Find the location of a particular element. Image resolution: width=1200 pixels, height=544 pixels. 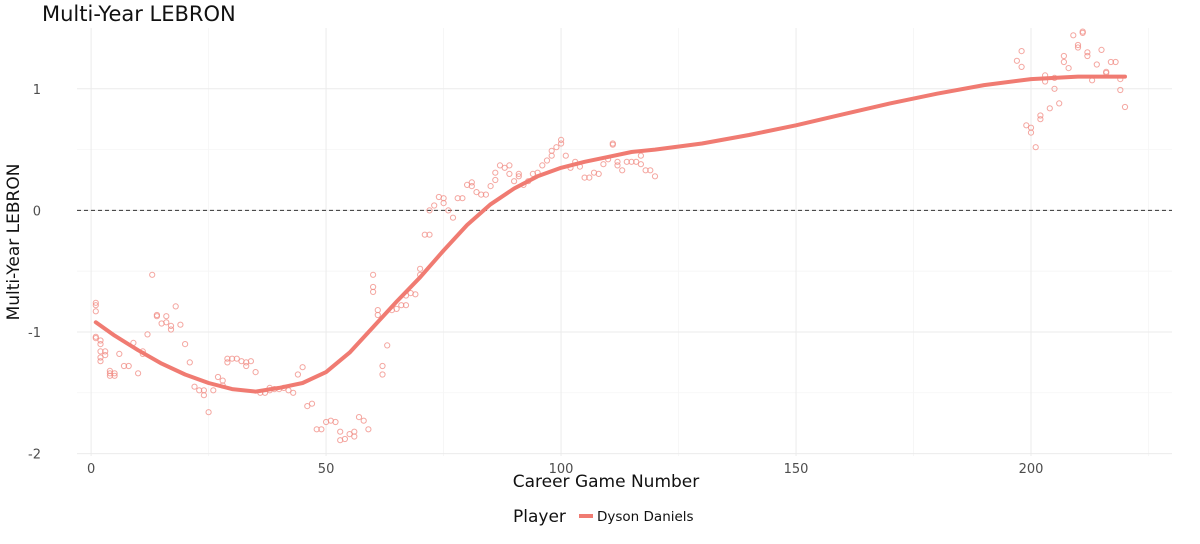

x-tick-label: 100 is located at coordinates (561, 469).